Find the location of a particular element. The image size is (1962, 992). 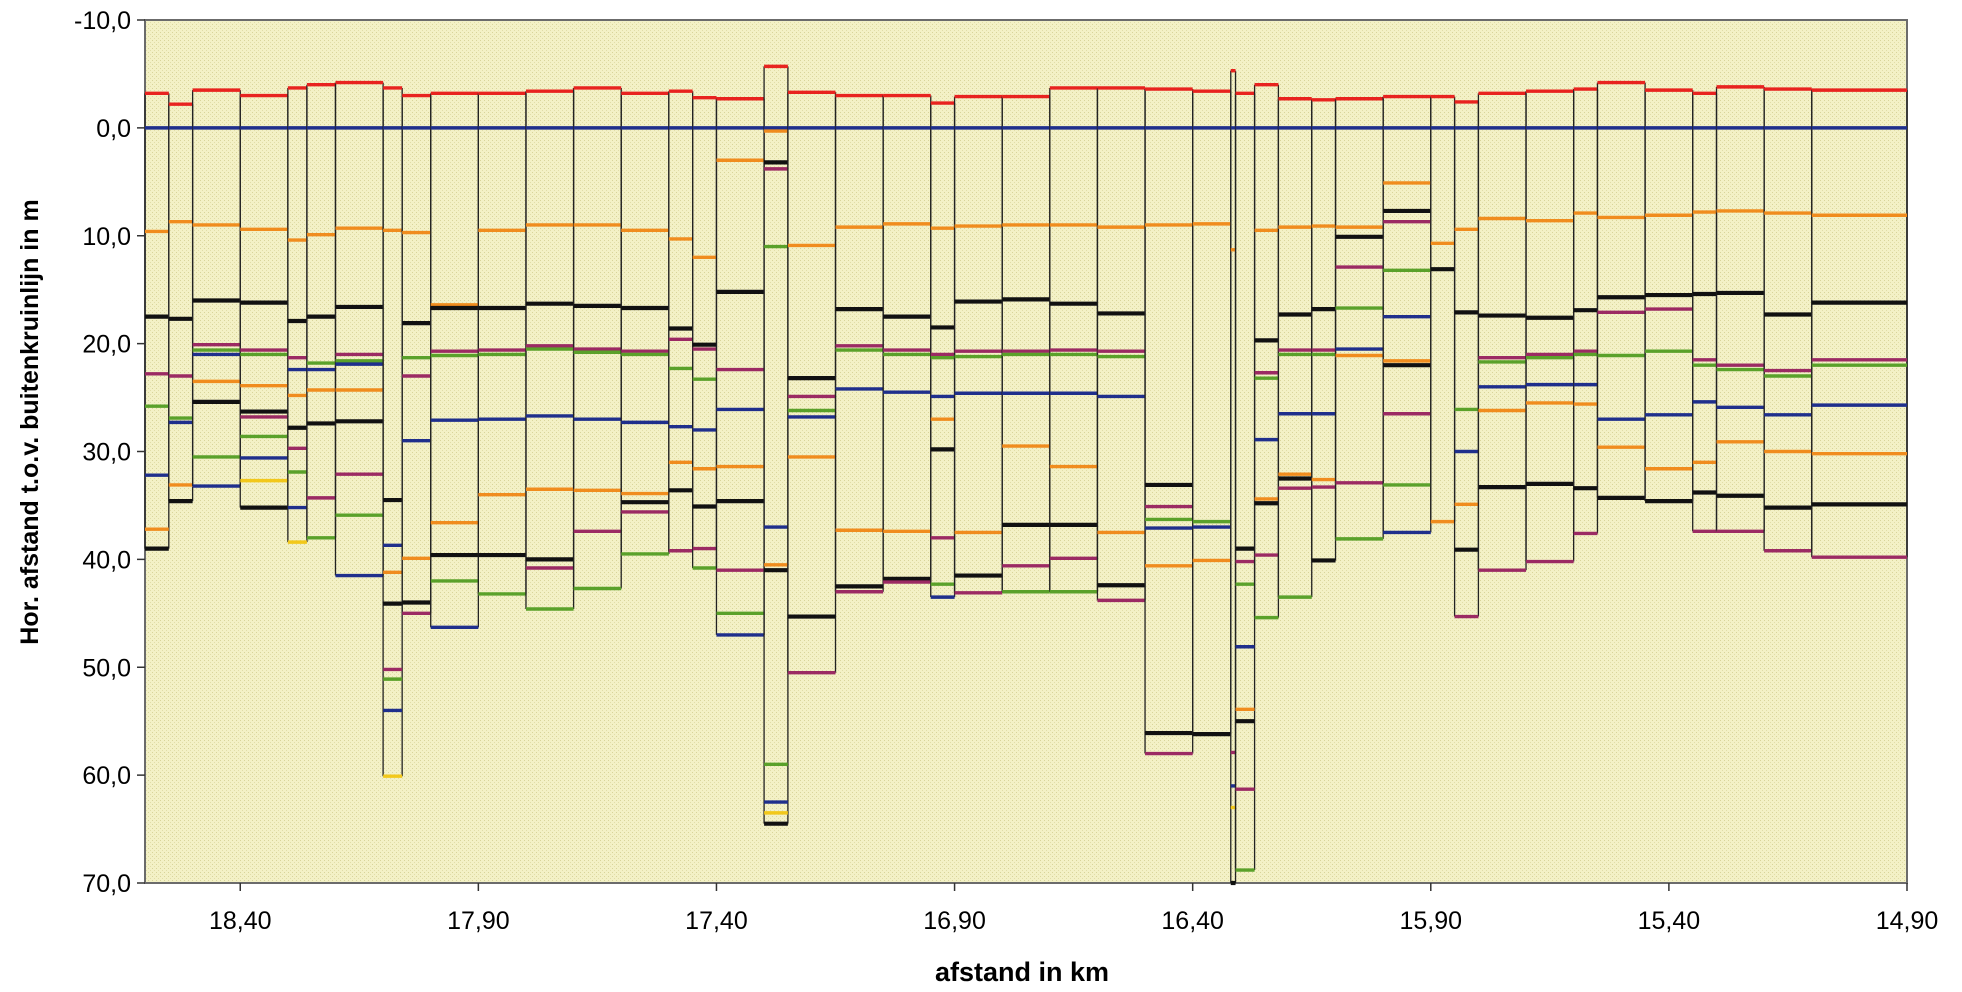

y-axis-title: Hor. afstand t.o.v. buitenkruinlijn in m is located at coordinates (30, 421).